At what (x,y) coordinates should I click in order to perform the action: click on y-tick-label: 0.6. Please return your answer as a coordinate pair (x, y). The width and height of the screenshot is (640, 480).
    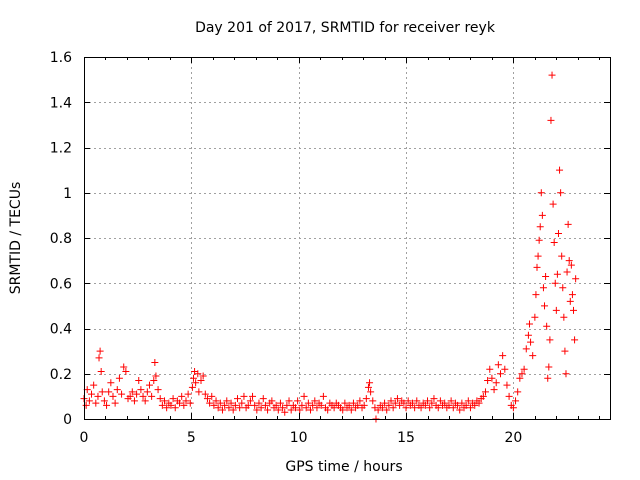
    Looking at the image, I should click on (61, 284).